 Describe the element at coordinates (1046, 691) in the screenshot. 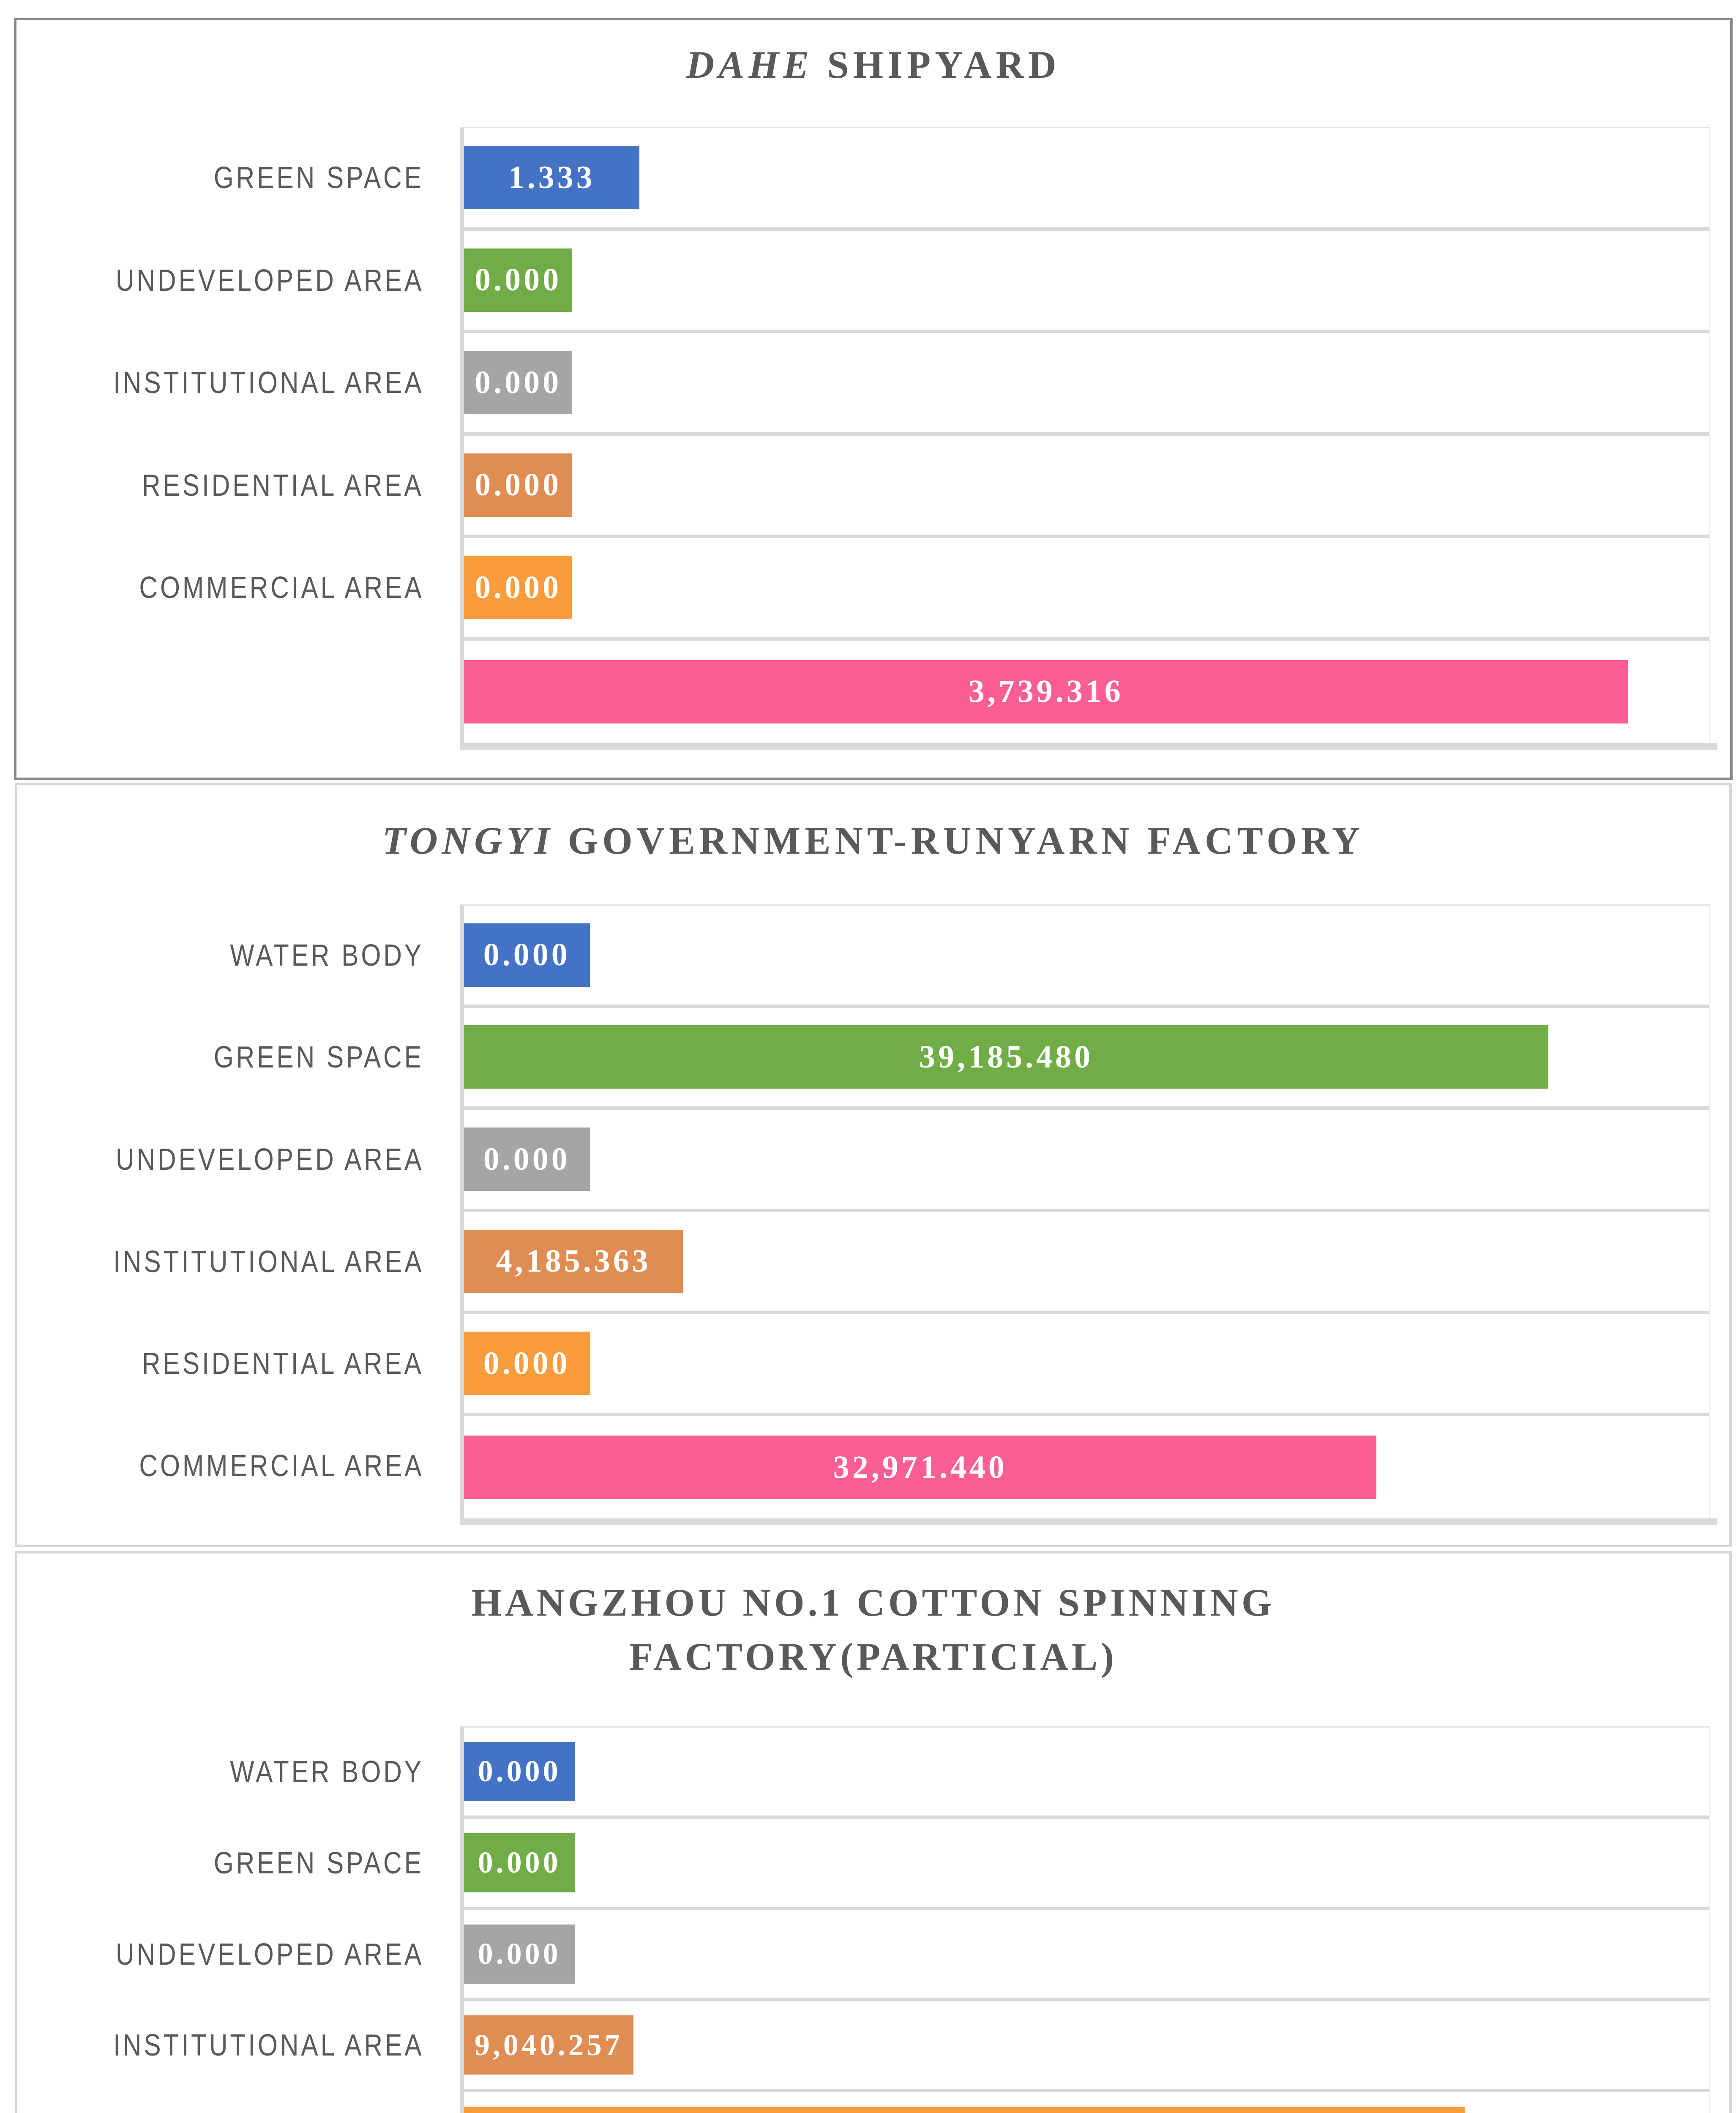

I see `bar: 3,739.316` at that location.